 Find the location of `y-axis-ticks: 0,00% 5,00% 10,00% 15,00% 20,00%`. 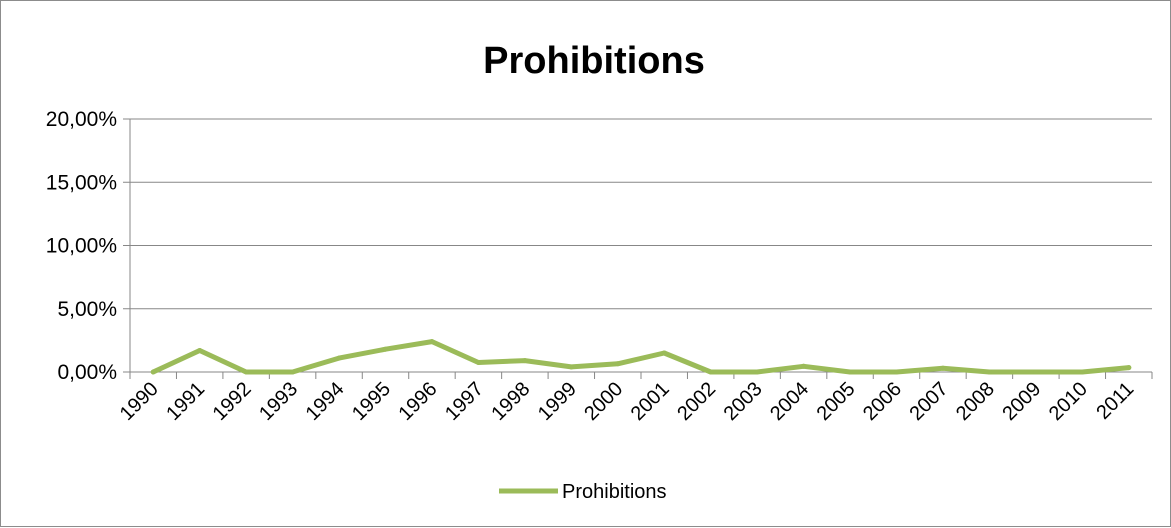

y-axis-ticks: 0,00% 5,00% 10,00% 15,00% 20,00% is located at coordinates (88, 246).